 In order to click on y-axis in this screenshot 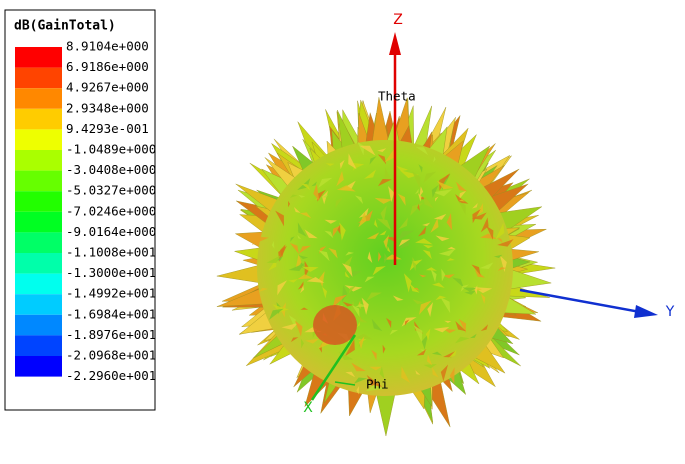, I will do `click(580, 301)`.